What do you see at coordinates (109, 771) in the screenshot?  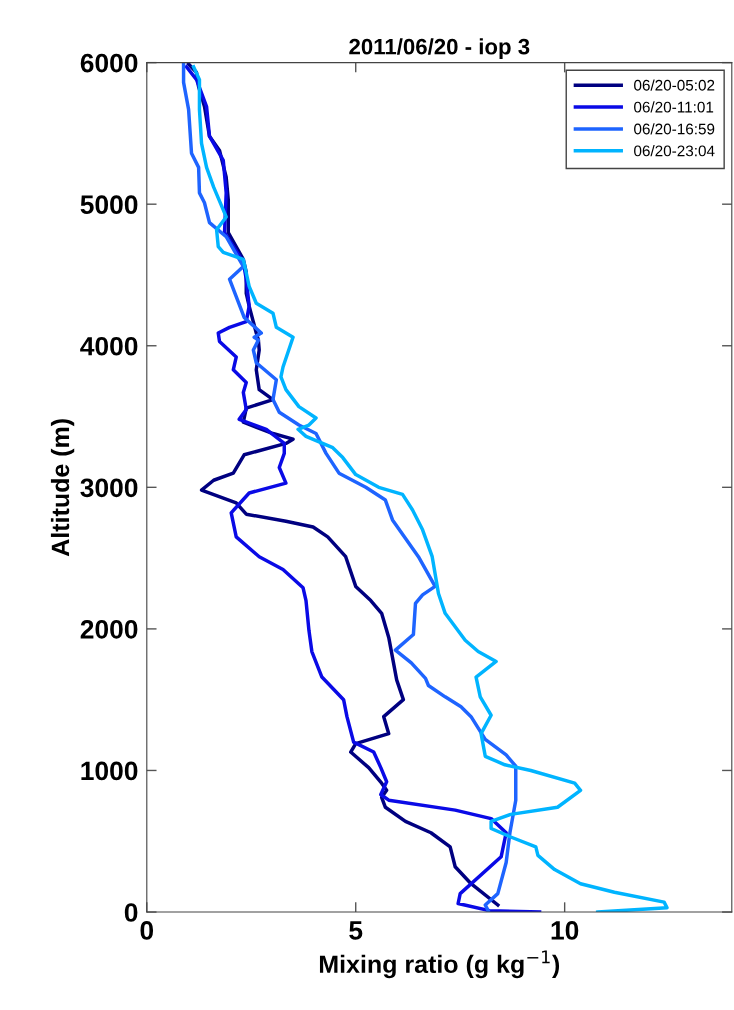 I see `y-tick-label: 1000` at bounding box center [109, 771].